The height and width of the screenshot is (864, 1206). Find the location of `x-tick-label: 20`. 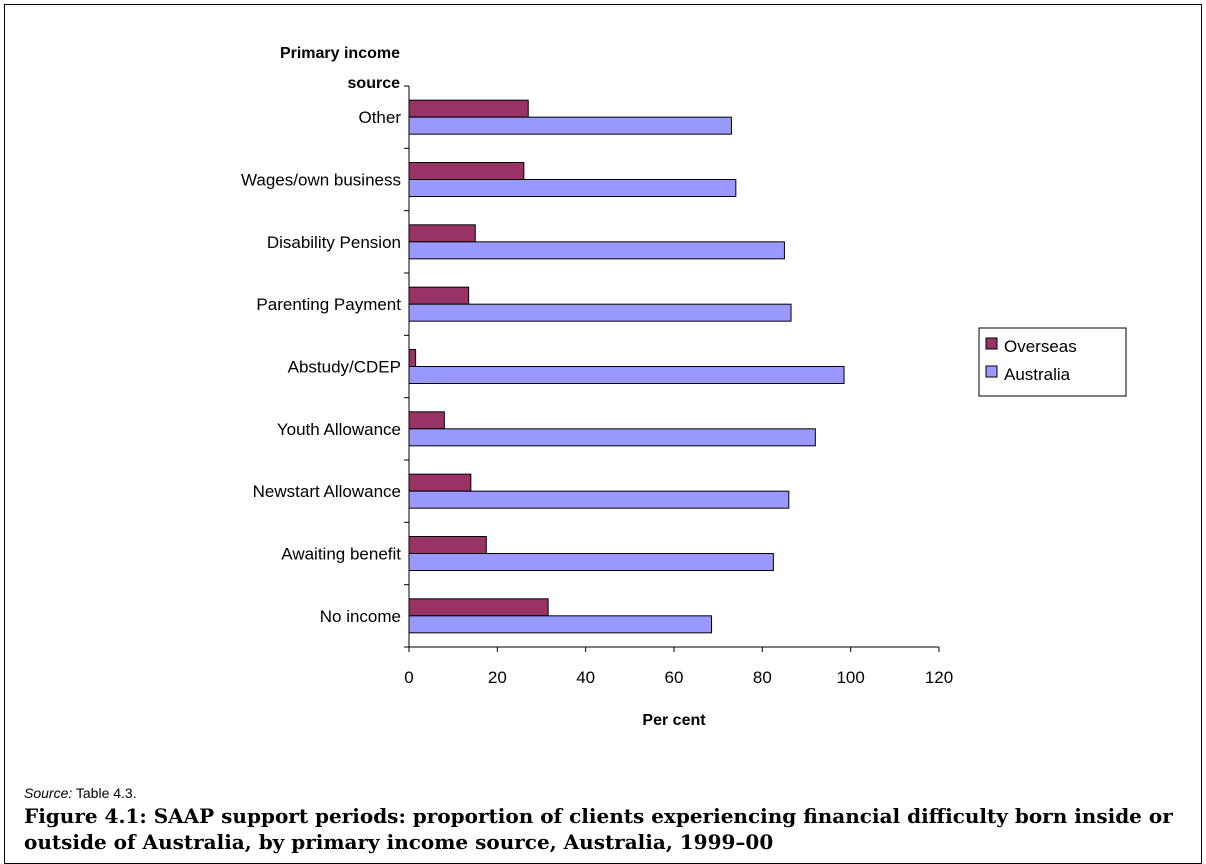

x-tick-label: 20 is located at coordinates (497, 677).